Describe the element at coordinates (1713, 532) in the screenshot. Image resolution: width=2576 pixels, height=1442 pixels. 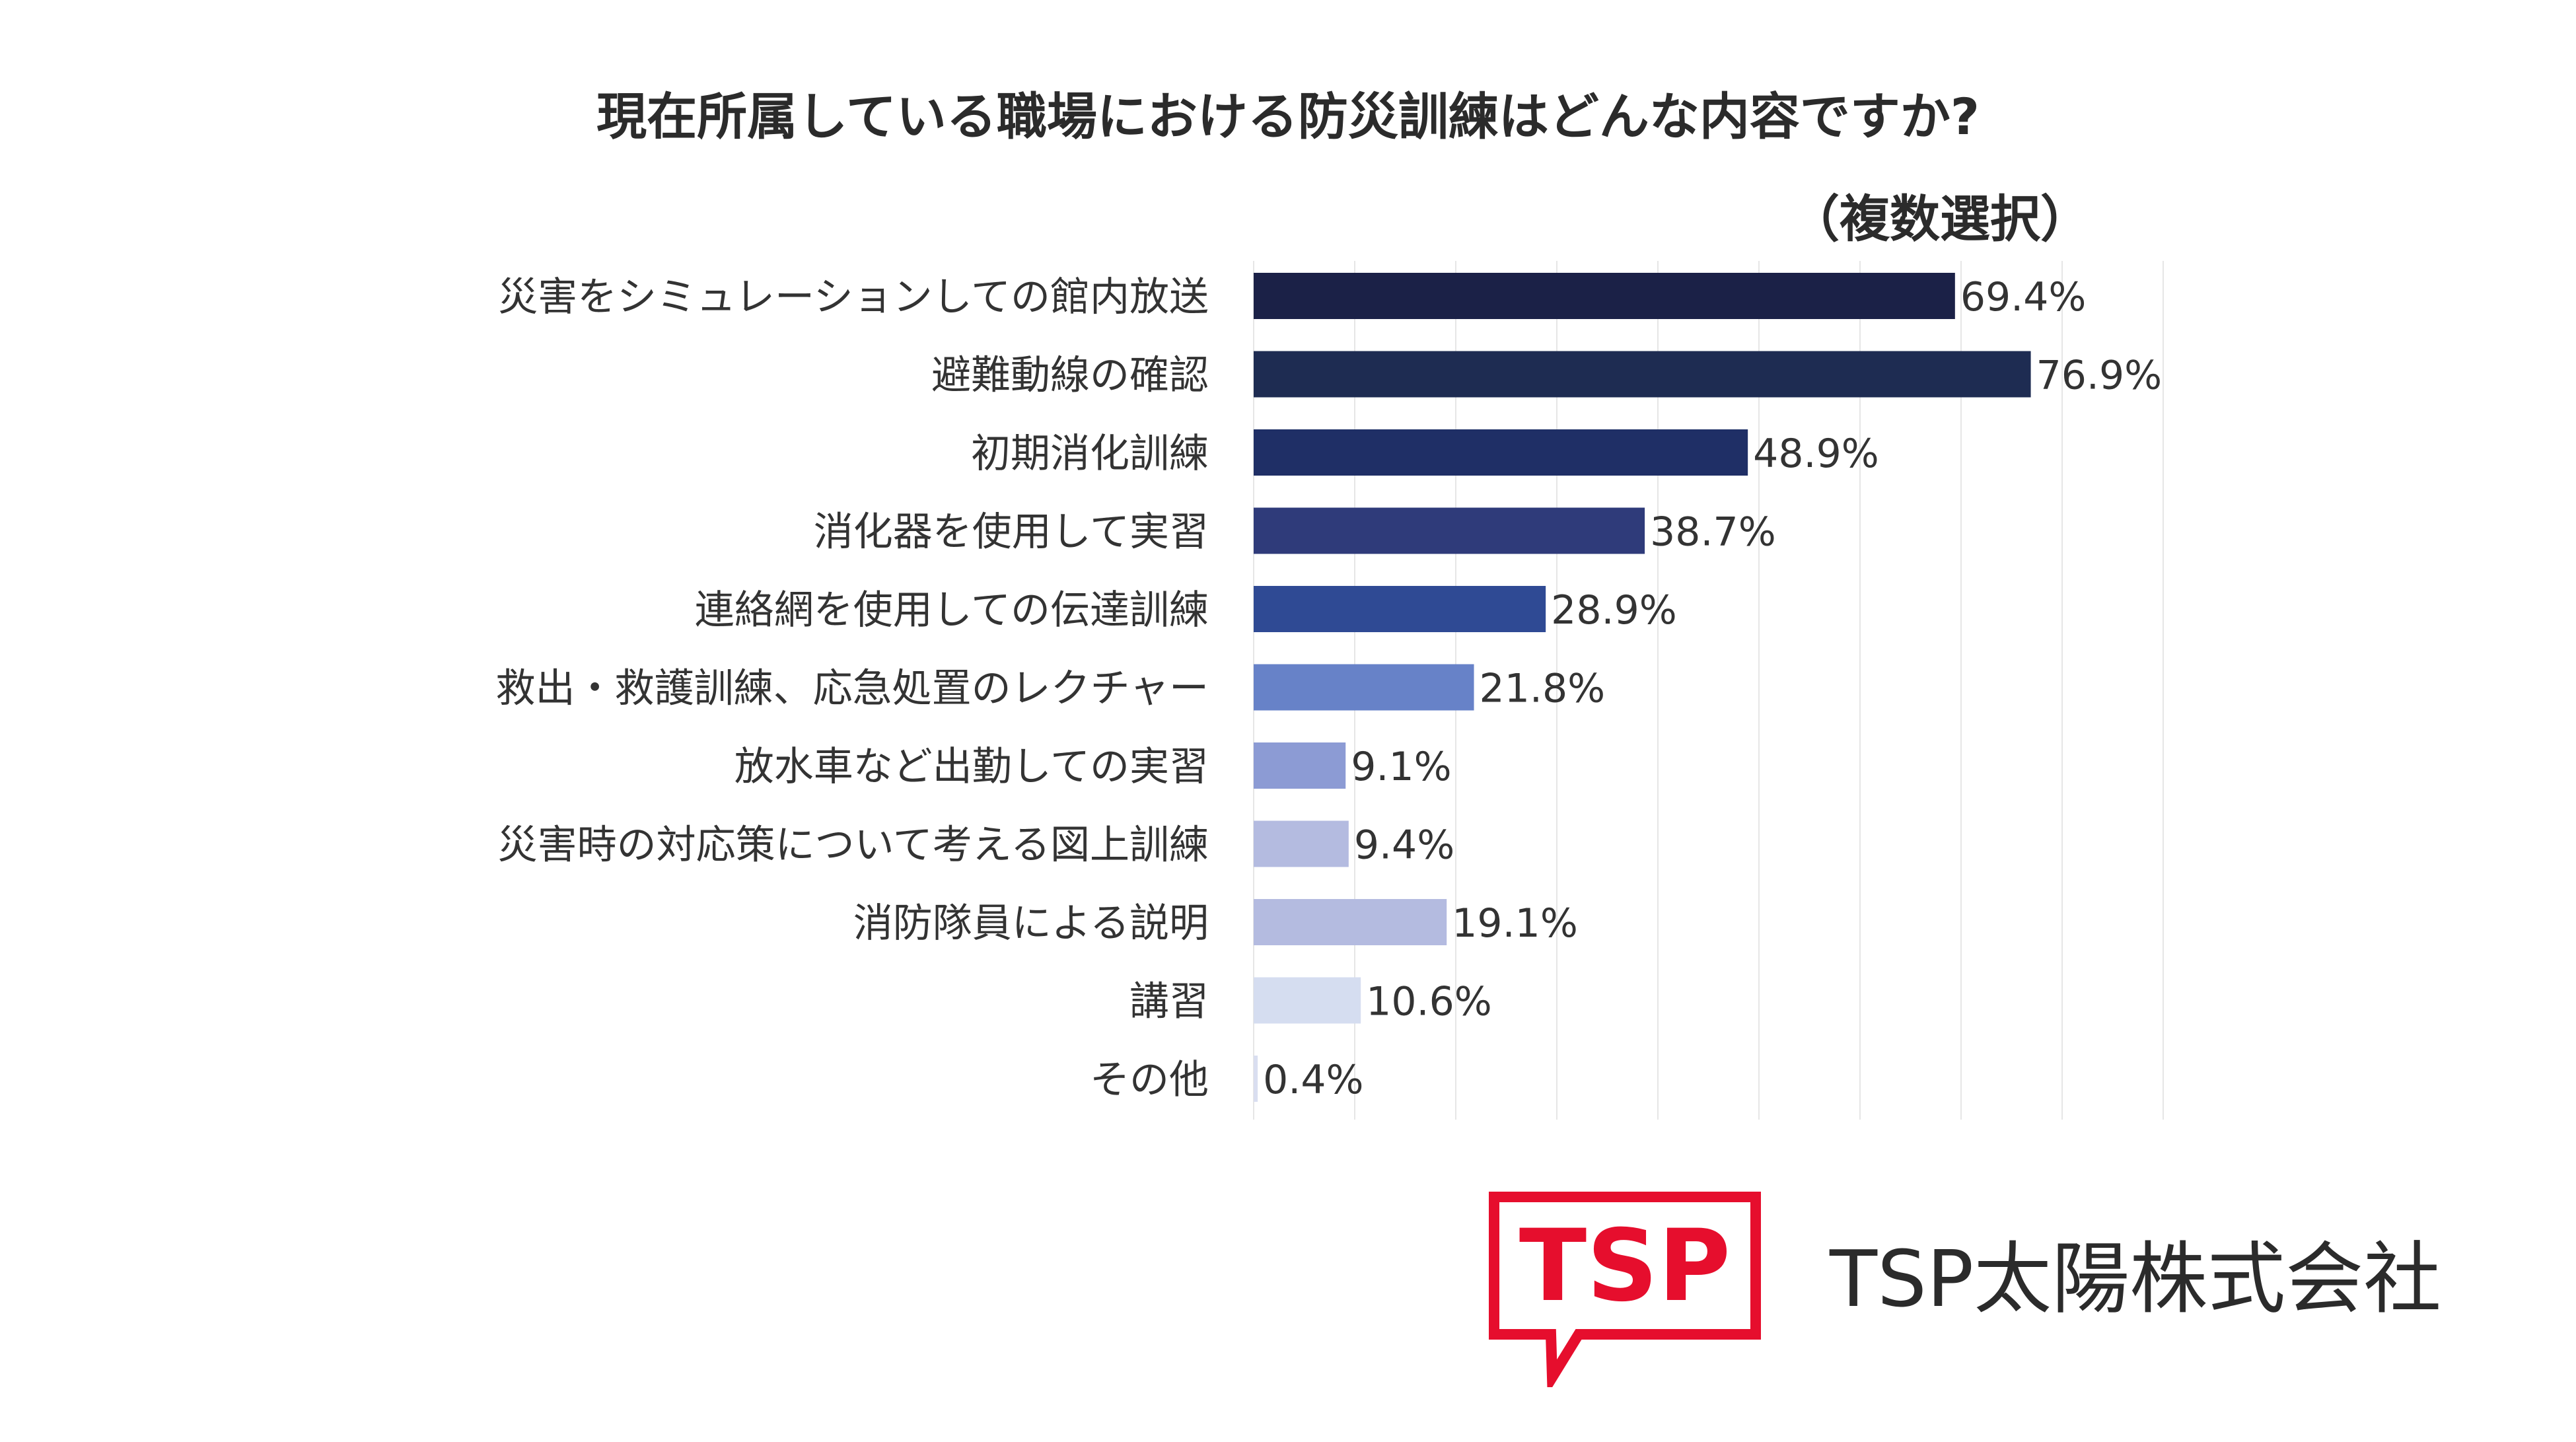
I see `value-label: 38.7%` at that location.